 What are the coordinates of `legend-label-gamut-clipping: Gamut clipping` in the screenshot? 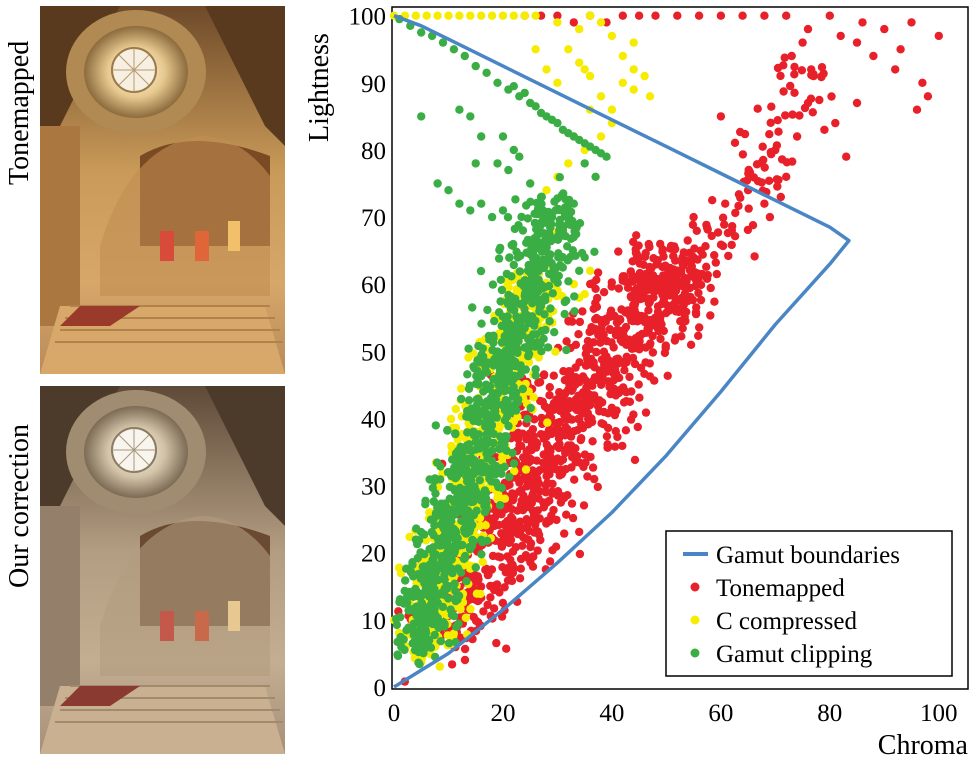 It's located at (794, 654).